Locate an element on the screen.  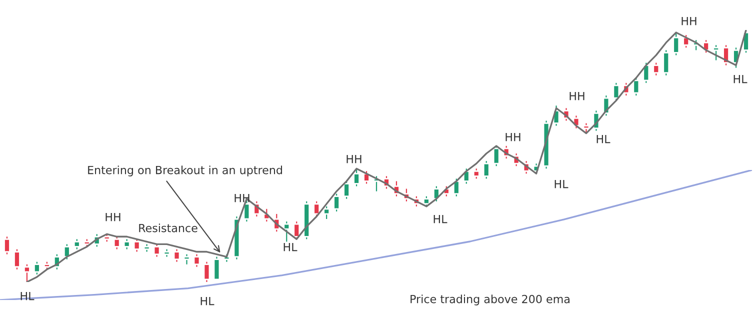
text: HH is located at coordinates (689, 21).